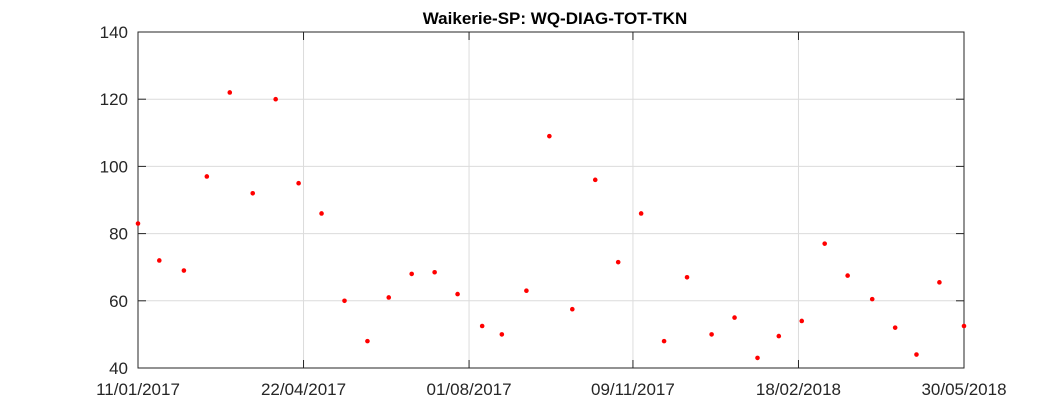  What do you see at coordinates (555, 18) in the screenshot?
I see `chart-title: Waikerie-SP: WQ-DIAG-TOT-TKN` at bounding box center [555, 18].